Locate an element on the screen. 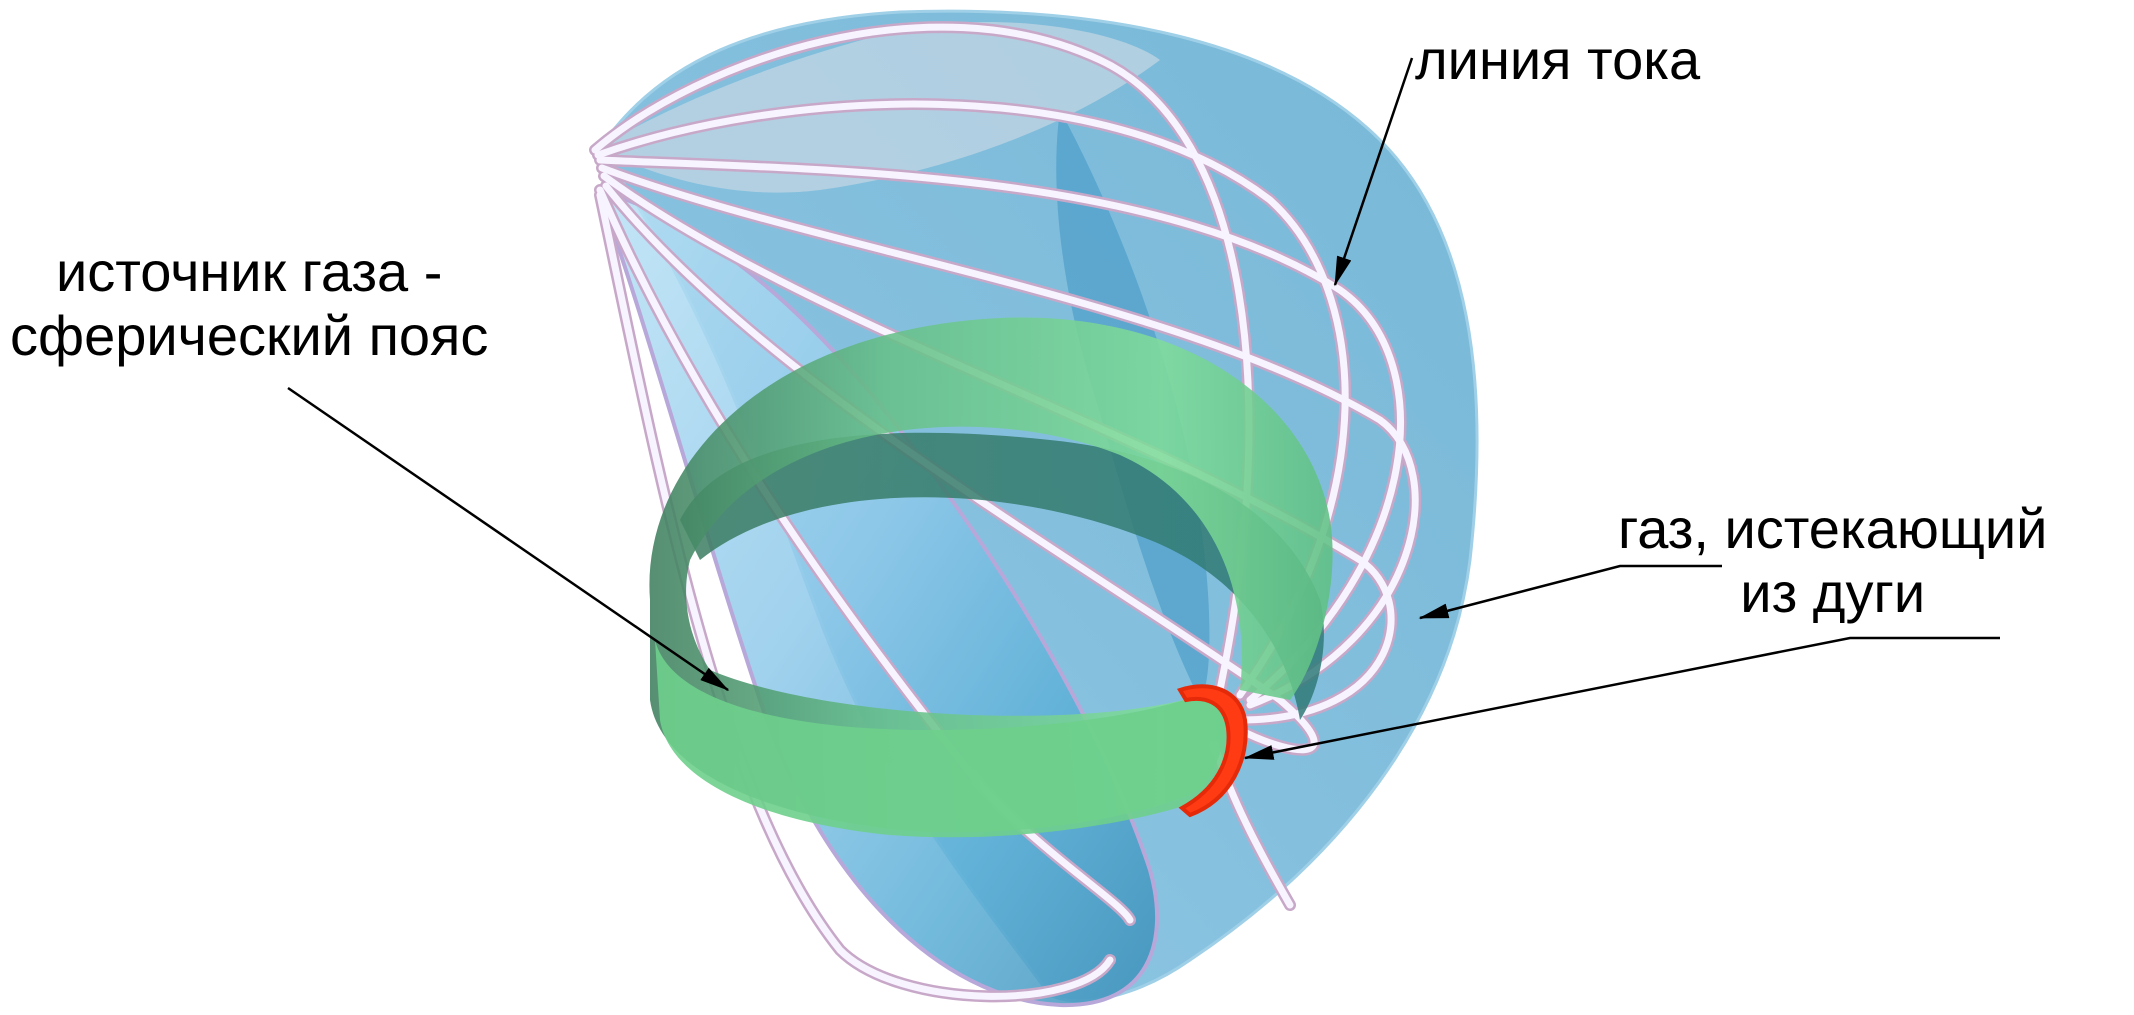 This screenshot has height=1015, width=2134. leader-streamline is located at coordinates (1373, 172).